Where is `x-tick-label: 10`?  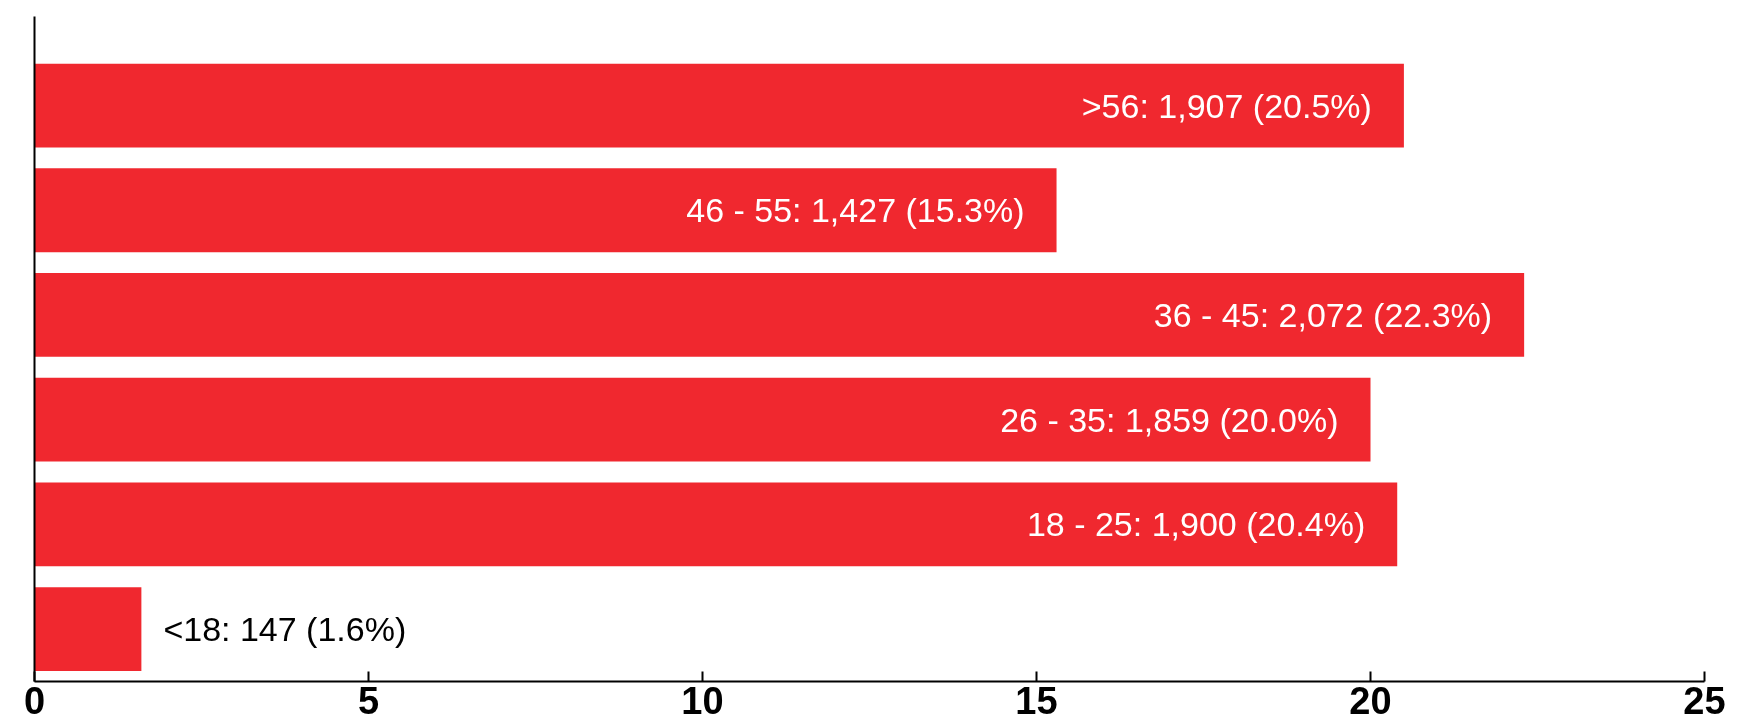 x-tick-label: 10 is located at coordinates (702, 697).